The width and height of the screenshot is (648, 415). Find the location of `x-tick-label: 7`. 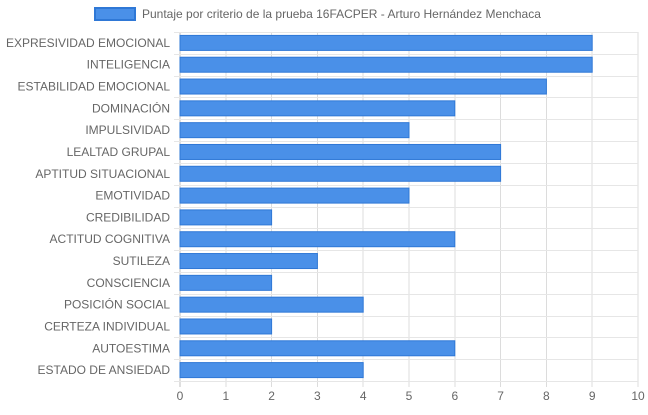

x-tick-label: 7 is located at coordinates (500, 396).